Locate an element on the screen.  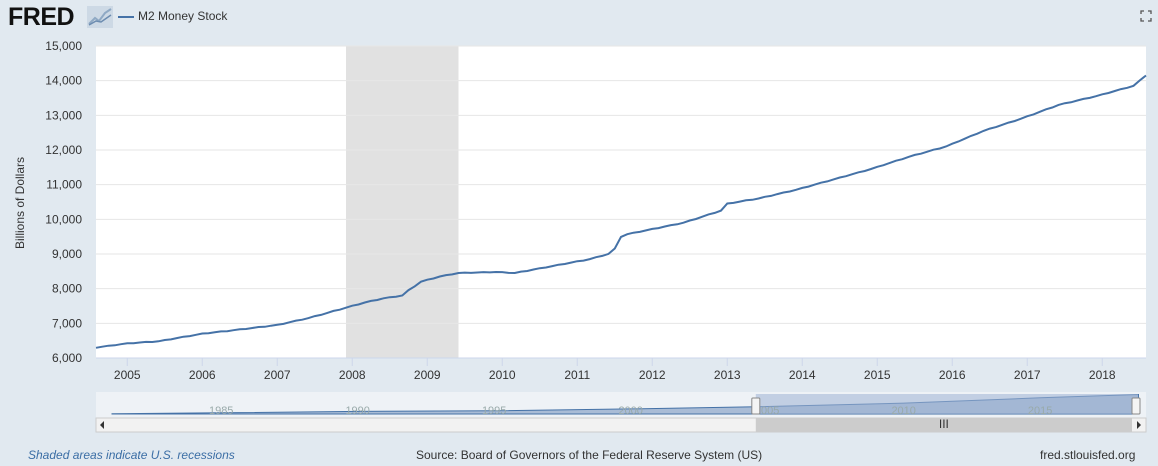
fullscreen-icon is located at coordinates (1146, 16).